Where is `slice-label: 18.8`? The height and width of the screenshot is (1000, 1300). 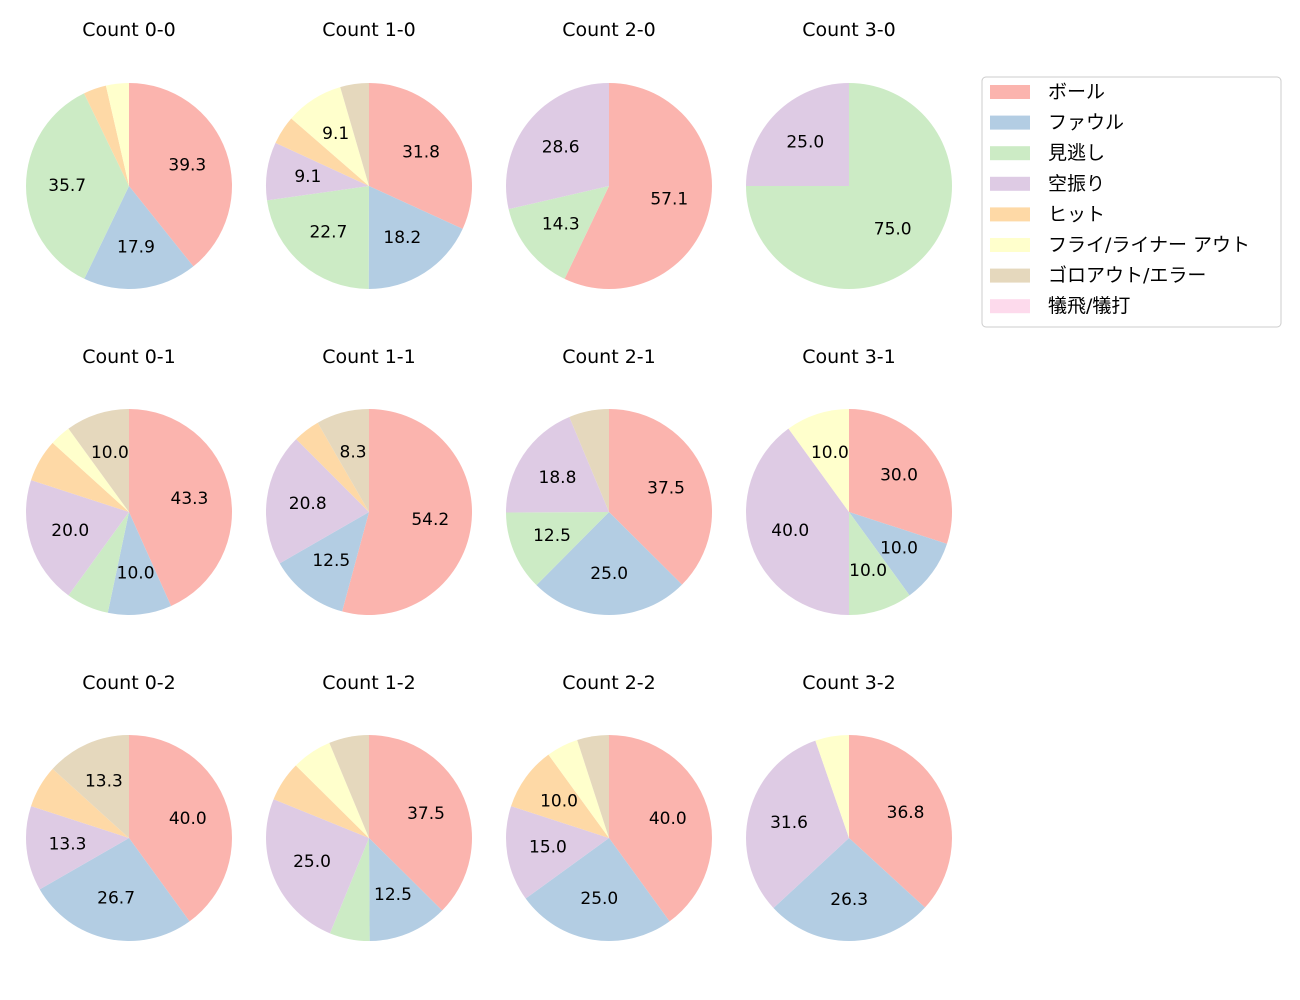
slice-label: 18.8 is located at coordinates (558, 478).